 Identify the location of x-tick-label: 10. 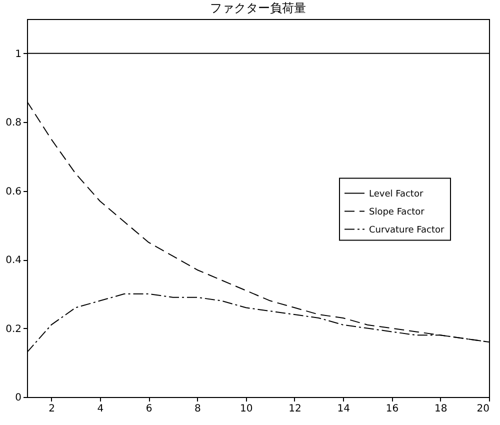
(246, 409).